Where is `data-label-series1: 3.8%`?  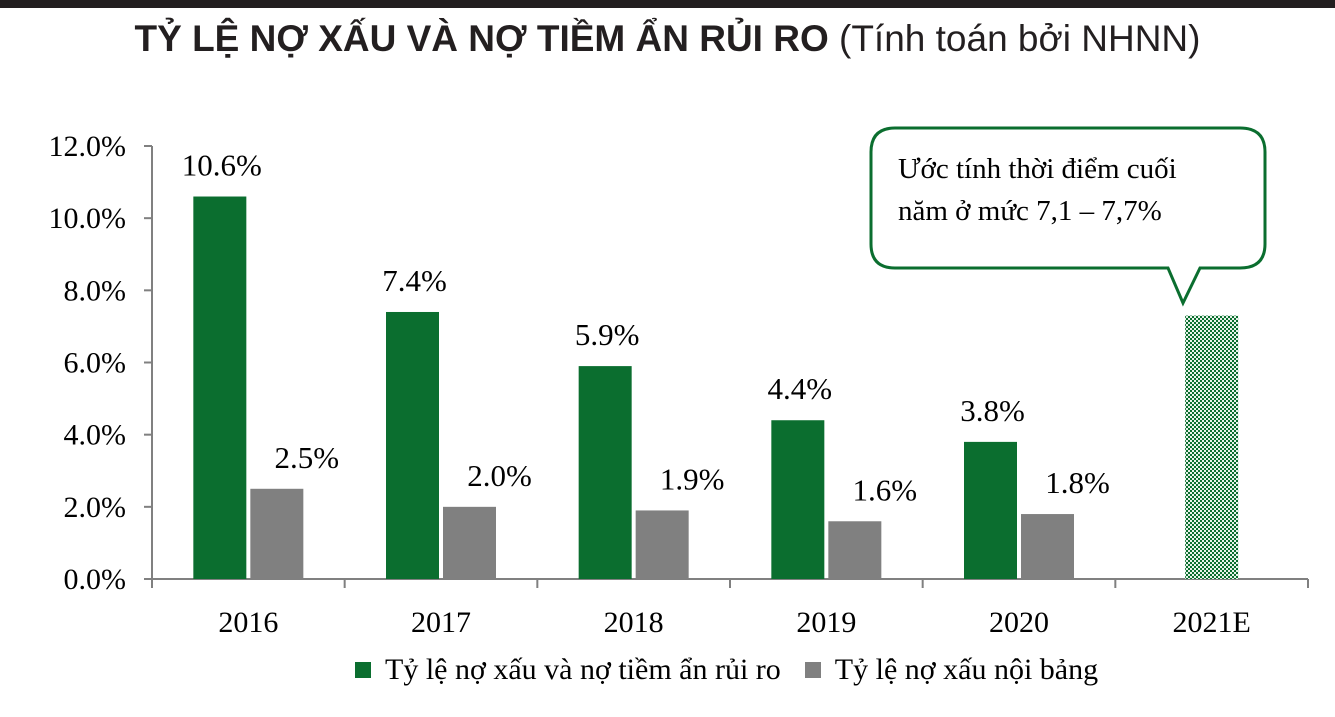
data-label-series1: 3.8% is located at coordinates (992, 410).